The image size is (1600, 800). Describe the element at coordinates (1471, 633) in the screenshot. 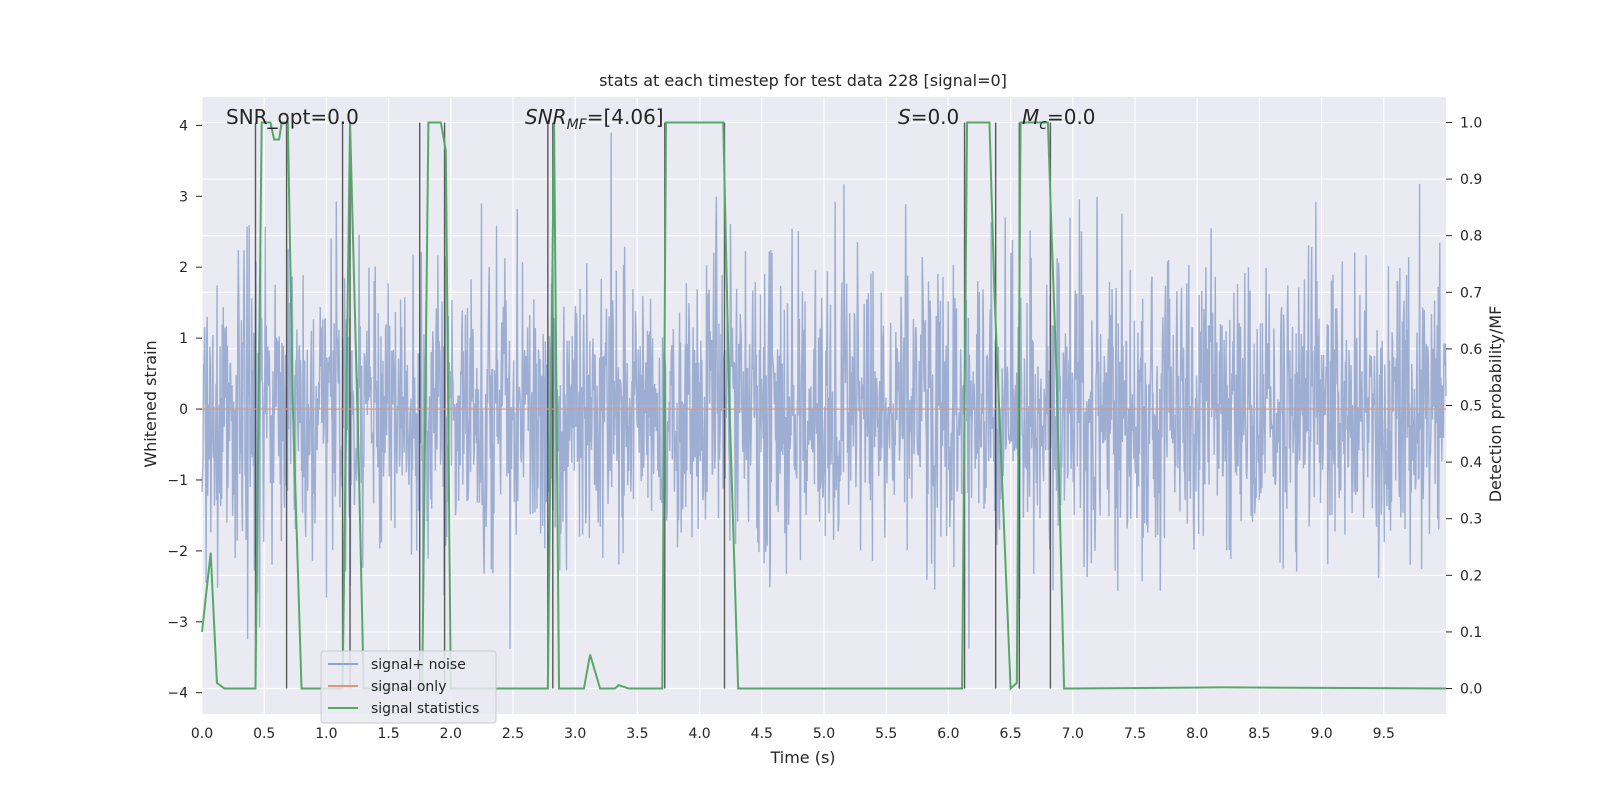

I see `y2-tick-label: 0.1` at that location.